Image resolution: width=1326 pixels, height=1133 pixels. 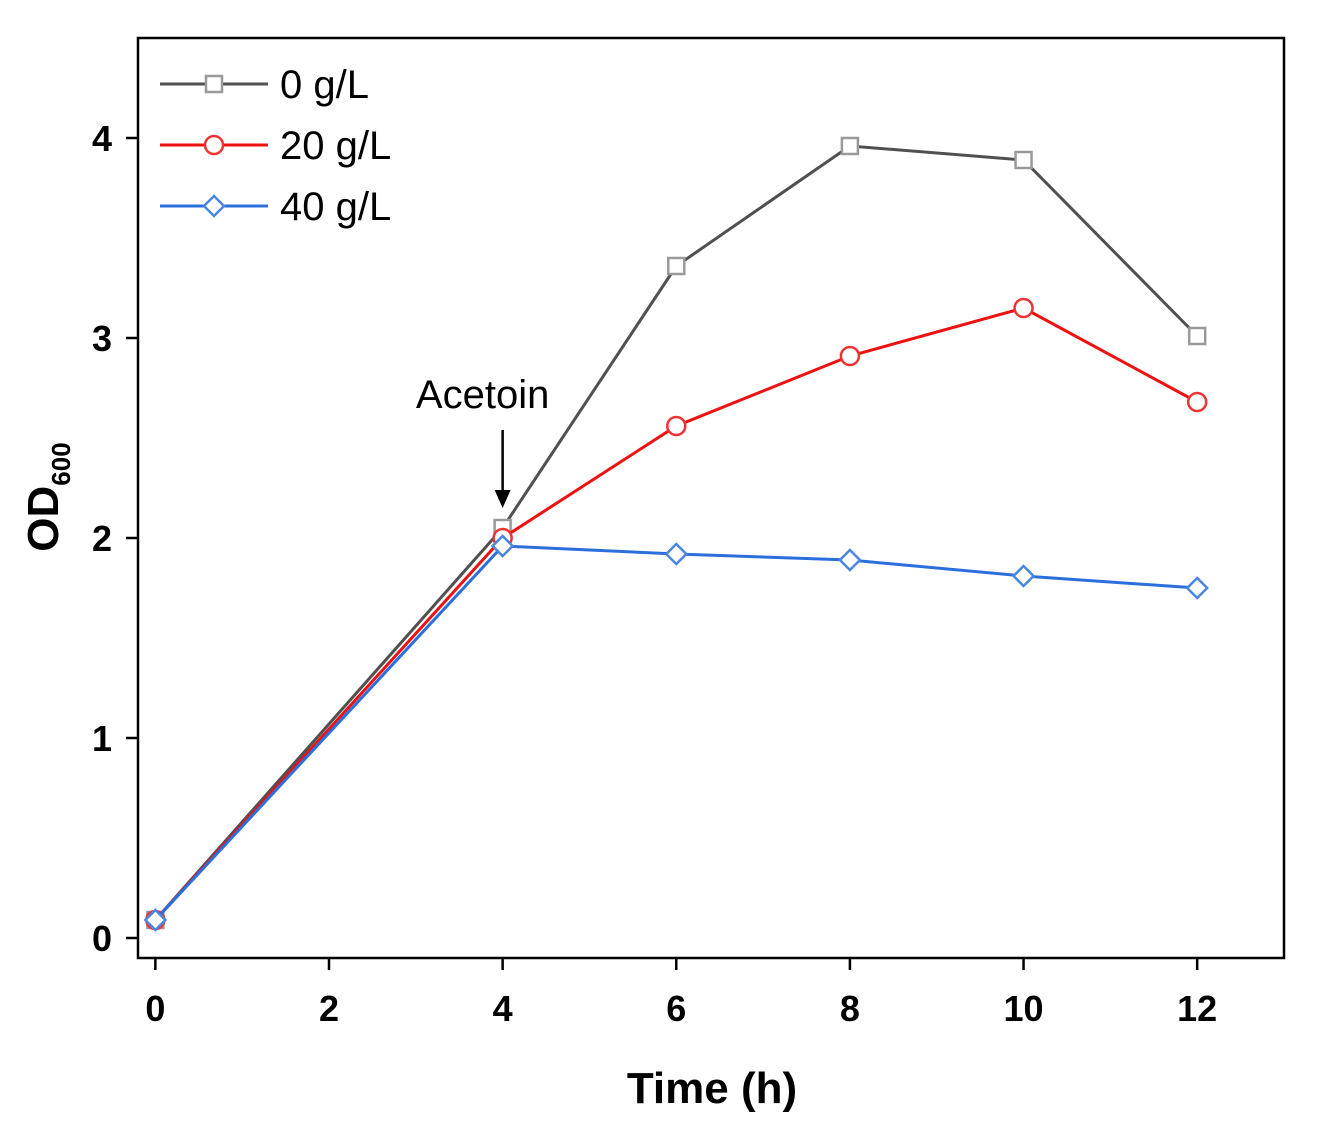 I want to click on y-tick-label: 1, so click(x=102, y=738).